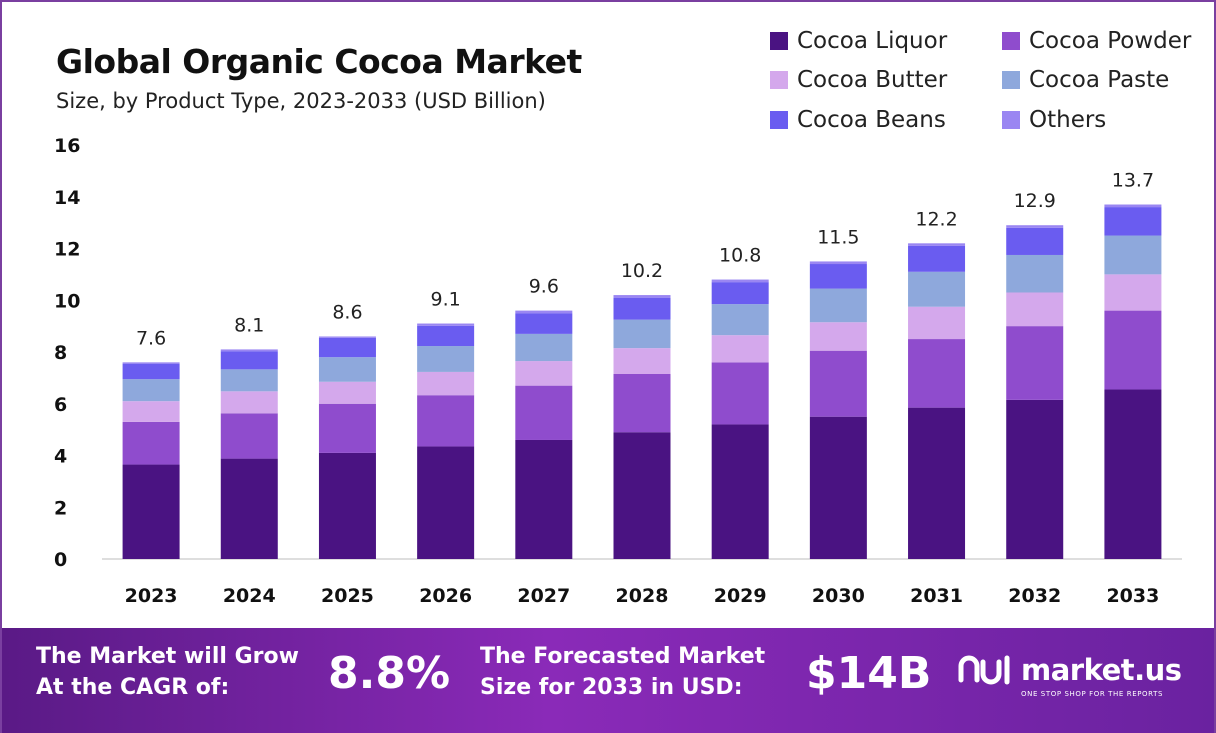 This screenshot has height=733, width=1216. Describe the element at coordinates (167, 672) in the screenshot. I see `cagr-label: The Market will Grow At the CAGR of:` at that location.